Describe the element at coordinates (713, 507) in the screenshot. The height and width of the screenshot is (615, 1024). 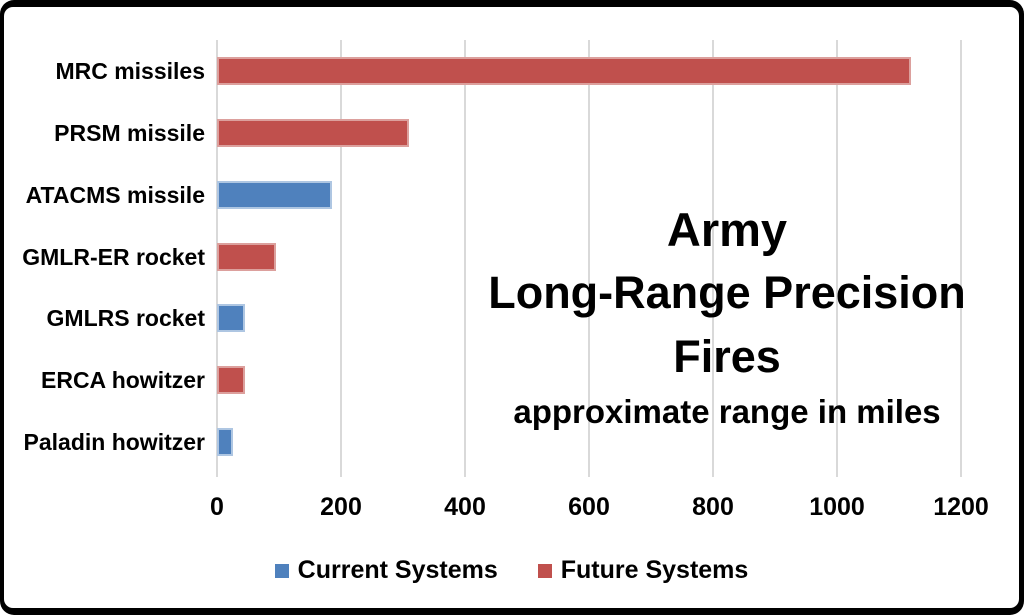
I see `x-tick-label: 800` at that location.